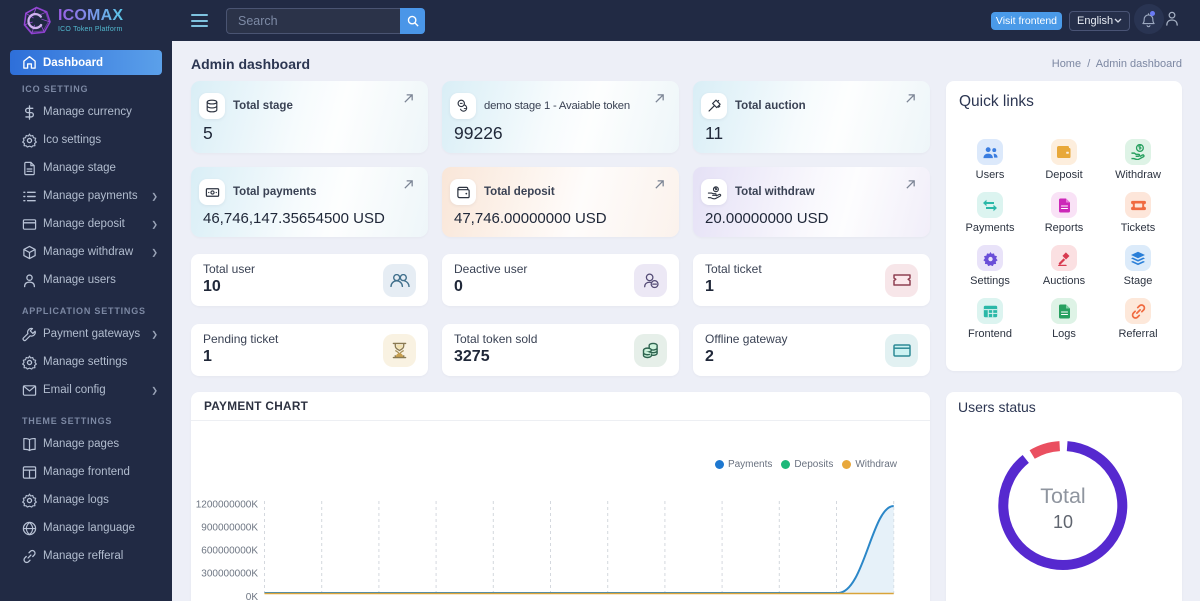  What do you see at coordinates (229, 574) in the screenshot?
I see `svg-text: 300000000K` at bounding box center [229, 574].